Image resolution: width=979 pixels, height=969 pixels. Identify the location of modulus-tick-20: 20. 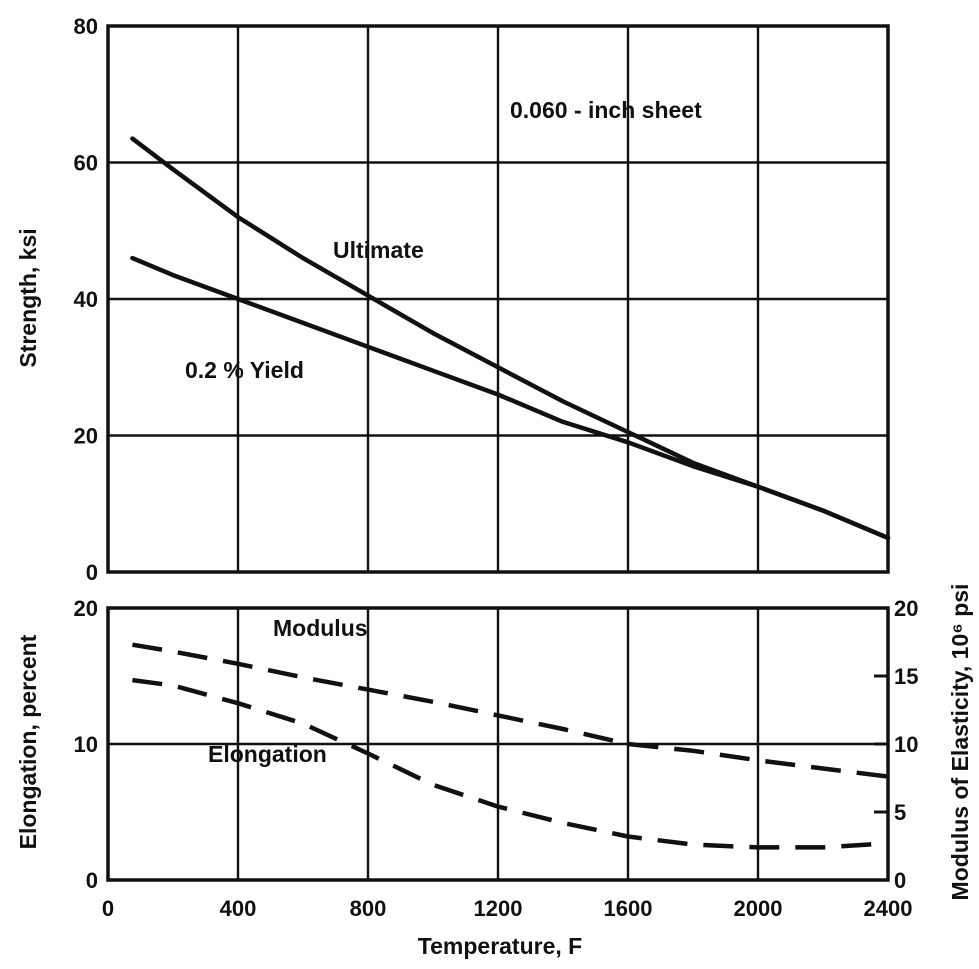
(906, 608).